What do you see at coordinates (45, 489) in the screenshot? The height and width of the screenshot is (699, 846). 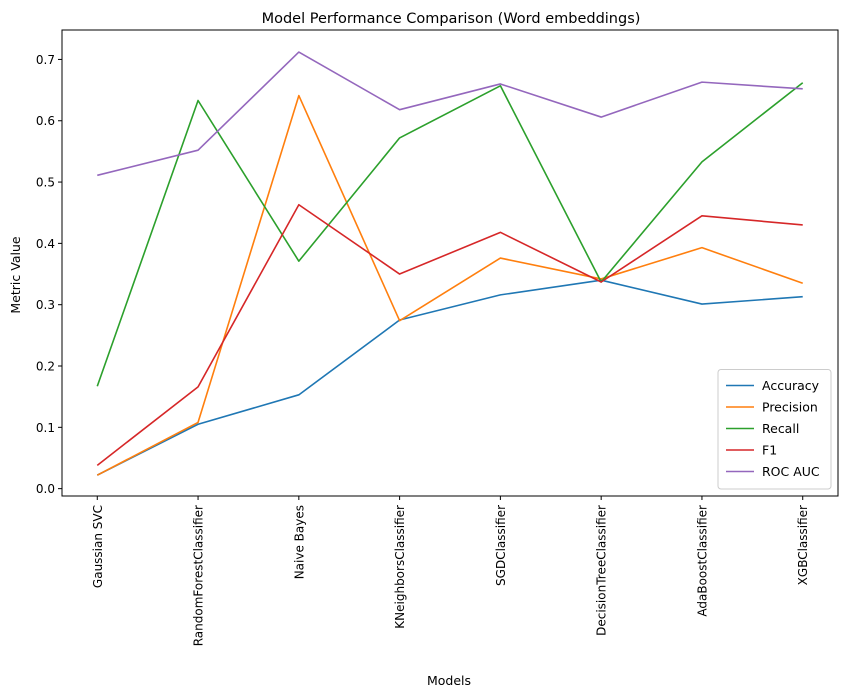 I see `y-tick-label: 0.0` at bounding box center [45, 489].